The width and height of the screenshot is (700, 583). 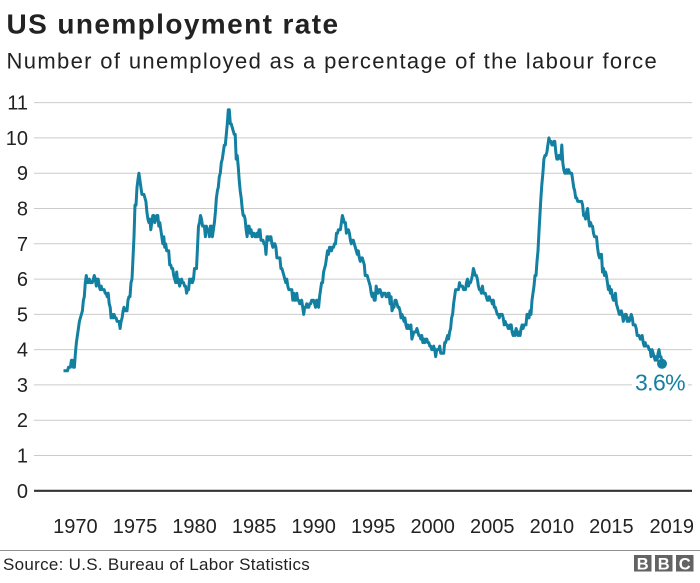 What do you see at coordinates (17, 139) in the screenshot?
I see `svg-text: 10` at bounding box center [17, 139].